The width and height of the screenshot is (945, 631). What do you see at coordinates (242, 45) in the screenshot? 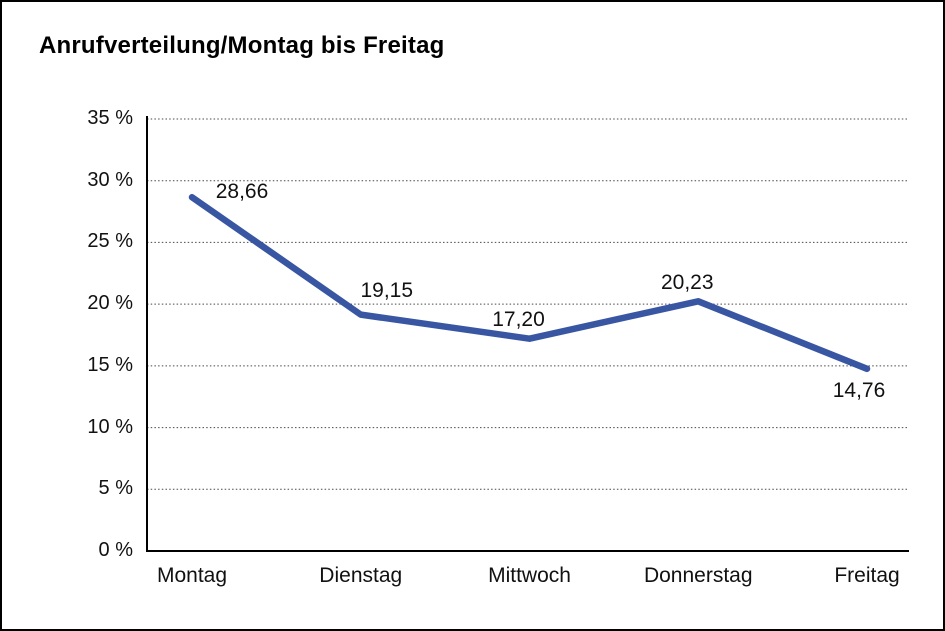
I see `chart-title: Anrufverteilung/Montag bis Freitag` at bounding box center [242, 45].